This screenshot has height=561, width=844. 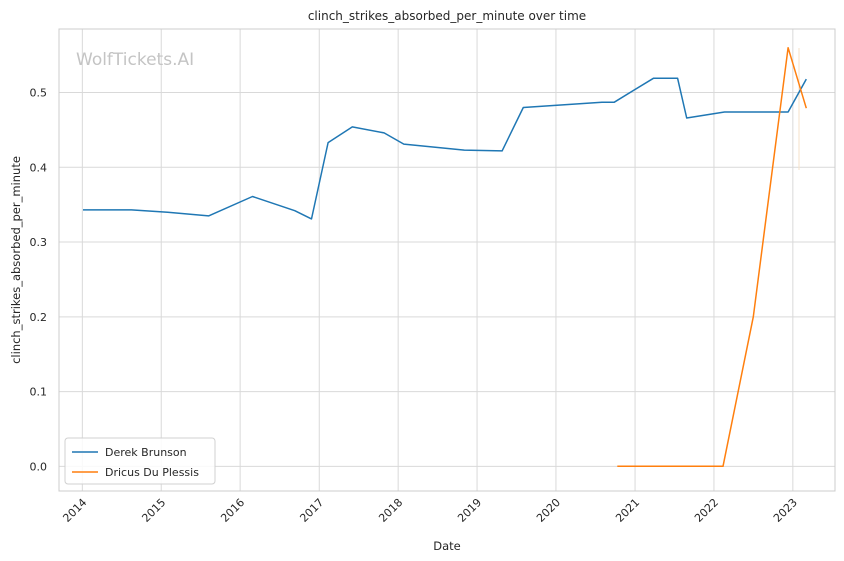 I want to click on y-tick-label: 0.1, so click(x=39, y=392).